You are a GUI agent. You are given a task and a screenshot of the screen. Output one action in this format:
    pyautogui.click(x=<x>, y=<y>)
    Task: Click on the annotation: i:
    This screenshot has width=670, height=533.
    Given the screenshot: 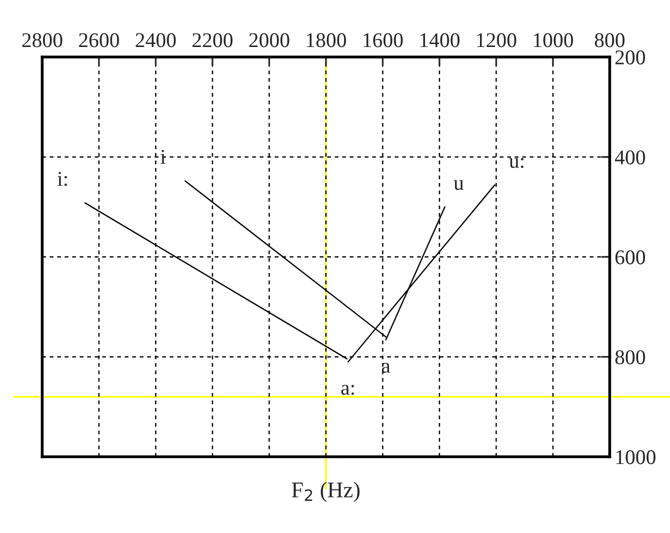 What is the action you would take?
    pyautogui.click(x=62, y=179)
    